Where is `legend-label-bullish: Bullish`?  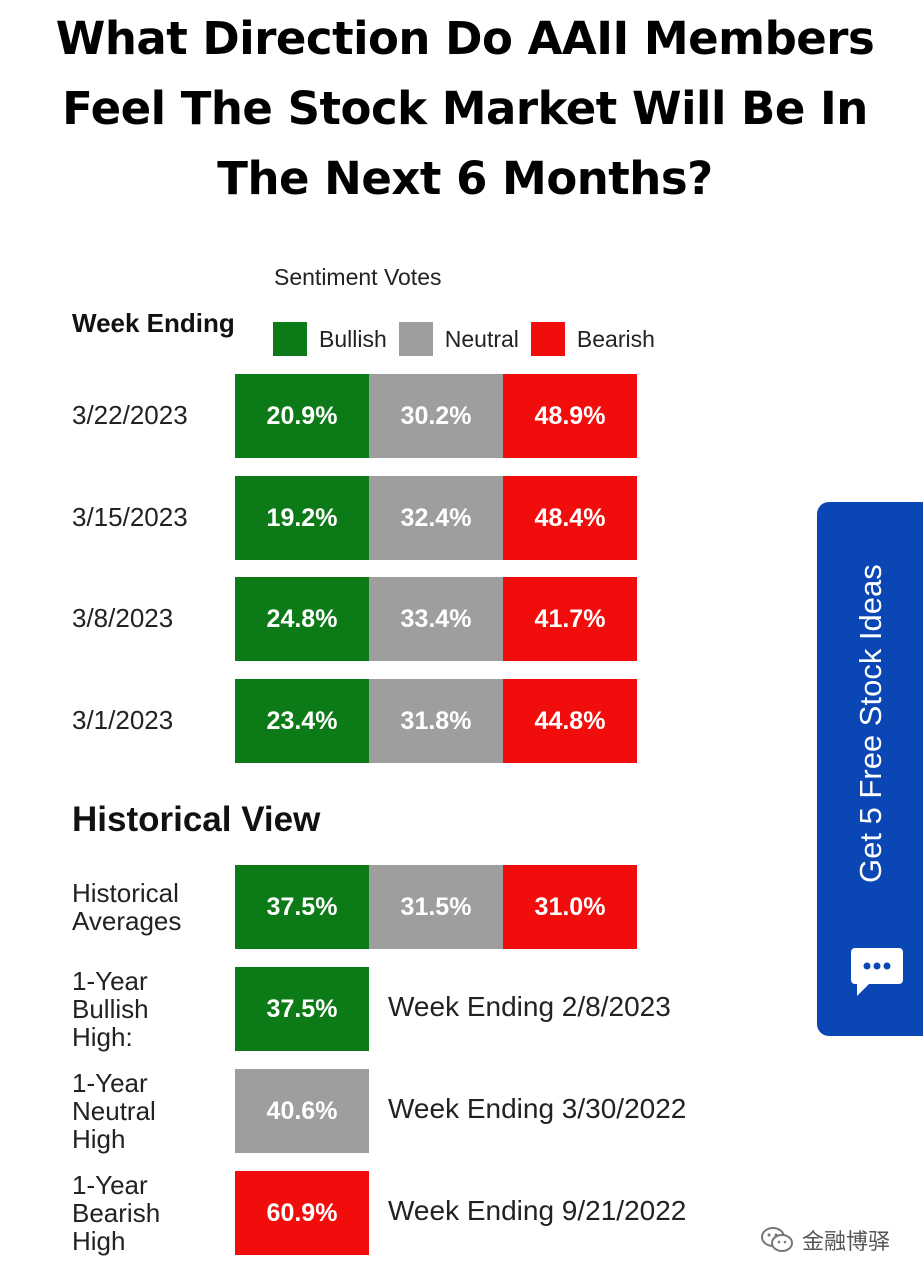 legend-label-bullish: Bullish is located at coordinates (353, 338).